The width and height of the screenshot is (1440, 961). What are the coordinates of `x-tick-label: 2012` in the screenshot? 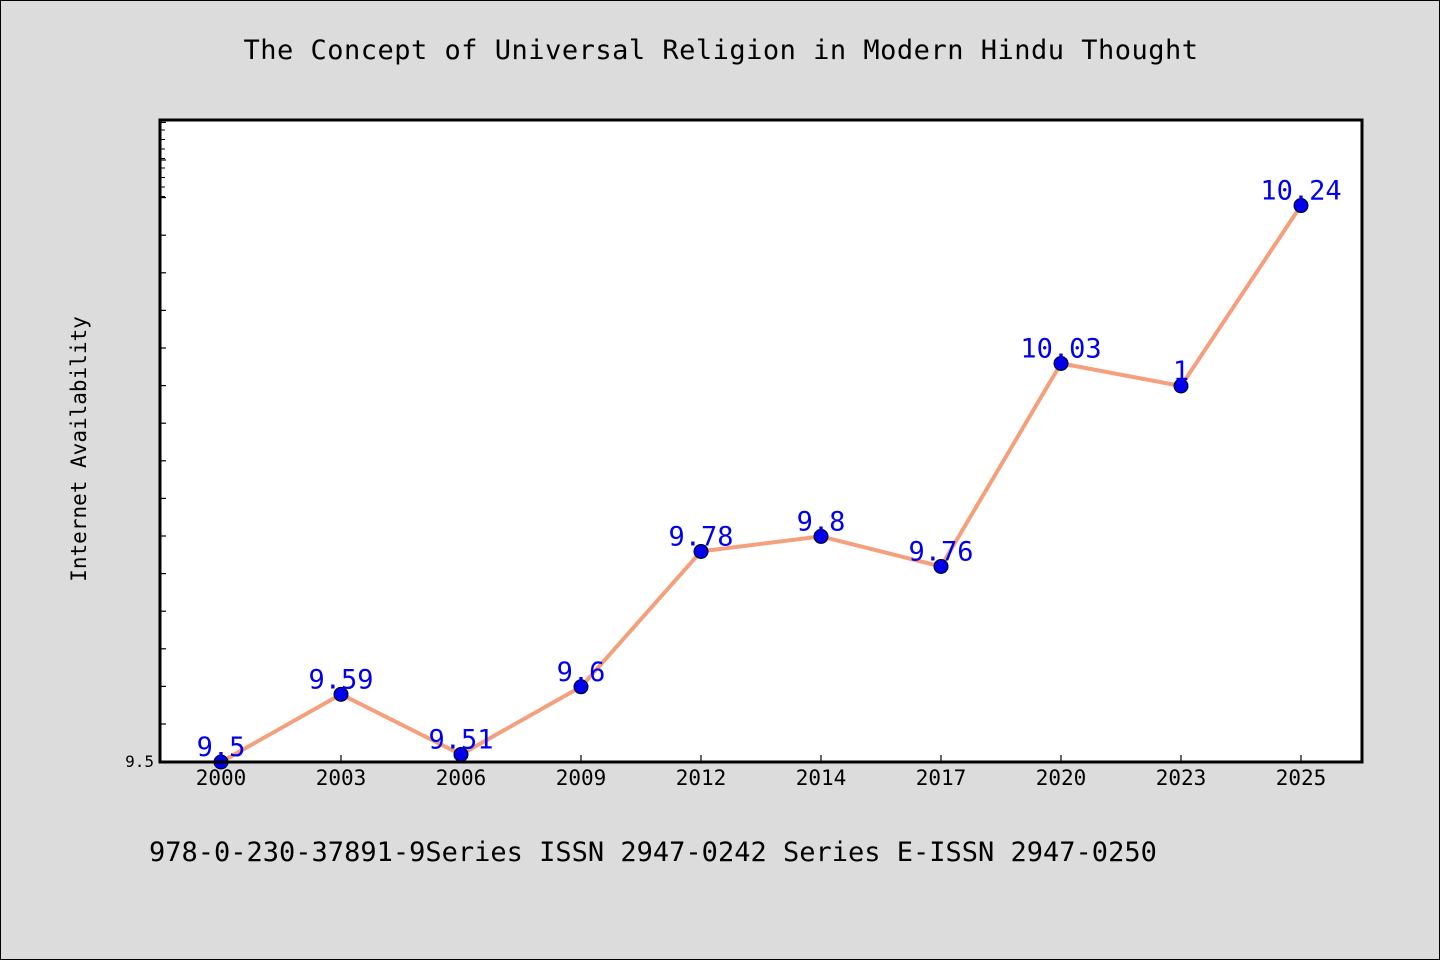 It's located at (701, 778).